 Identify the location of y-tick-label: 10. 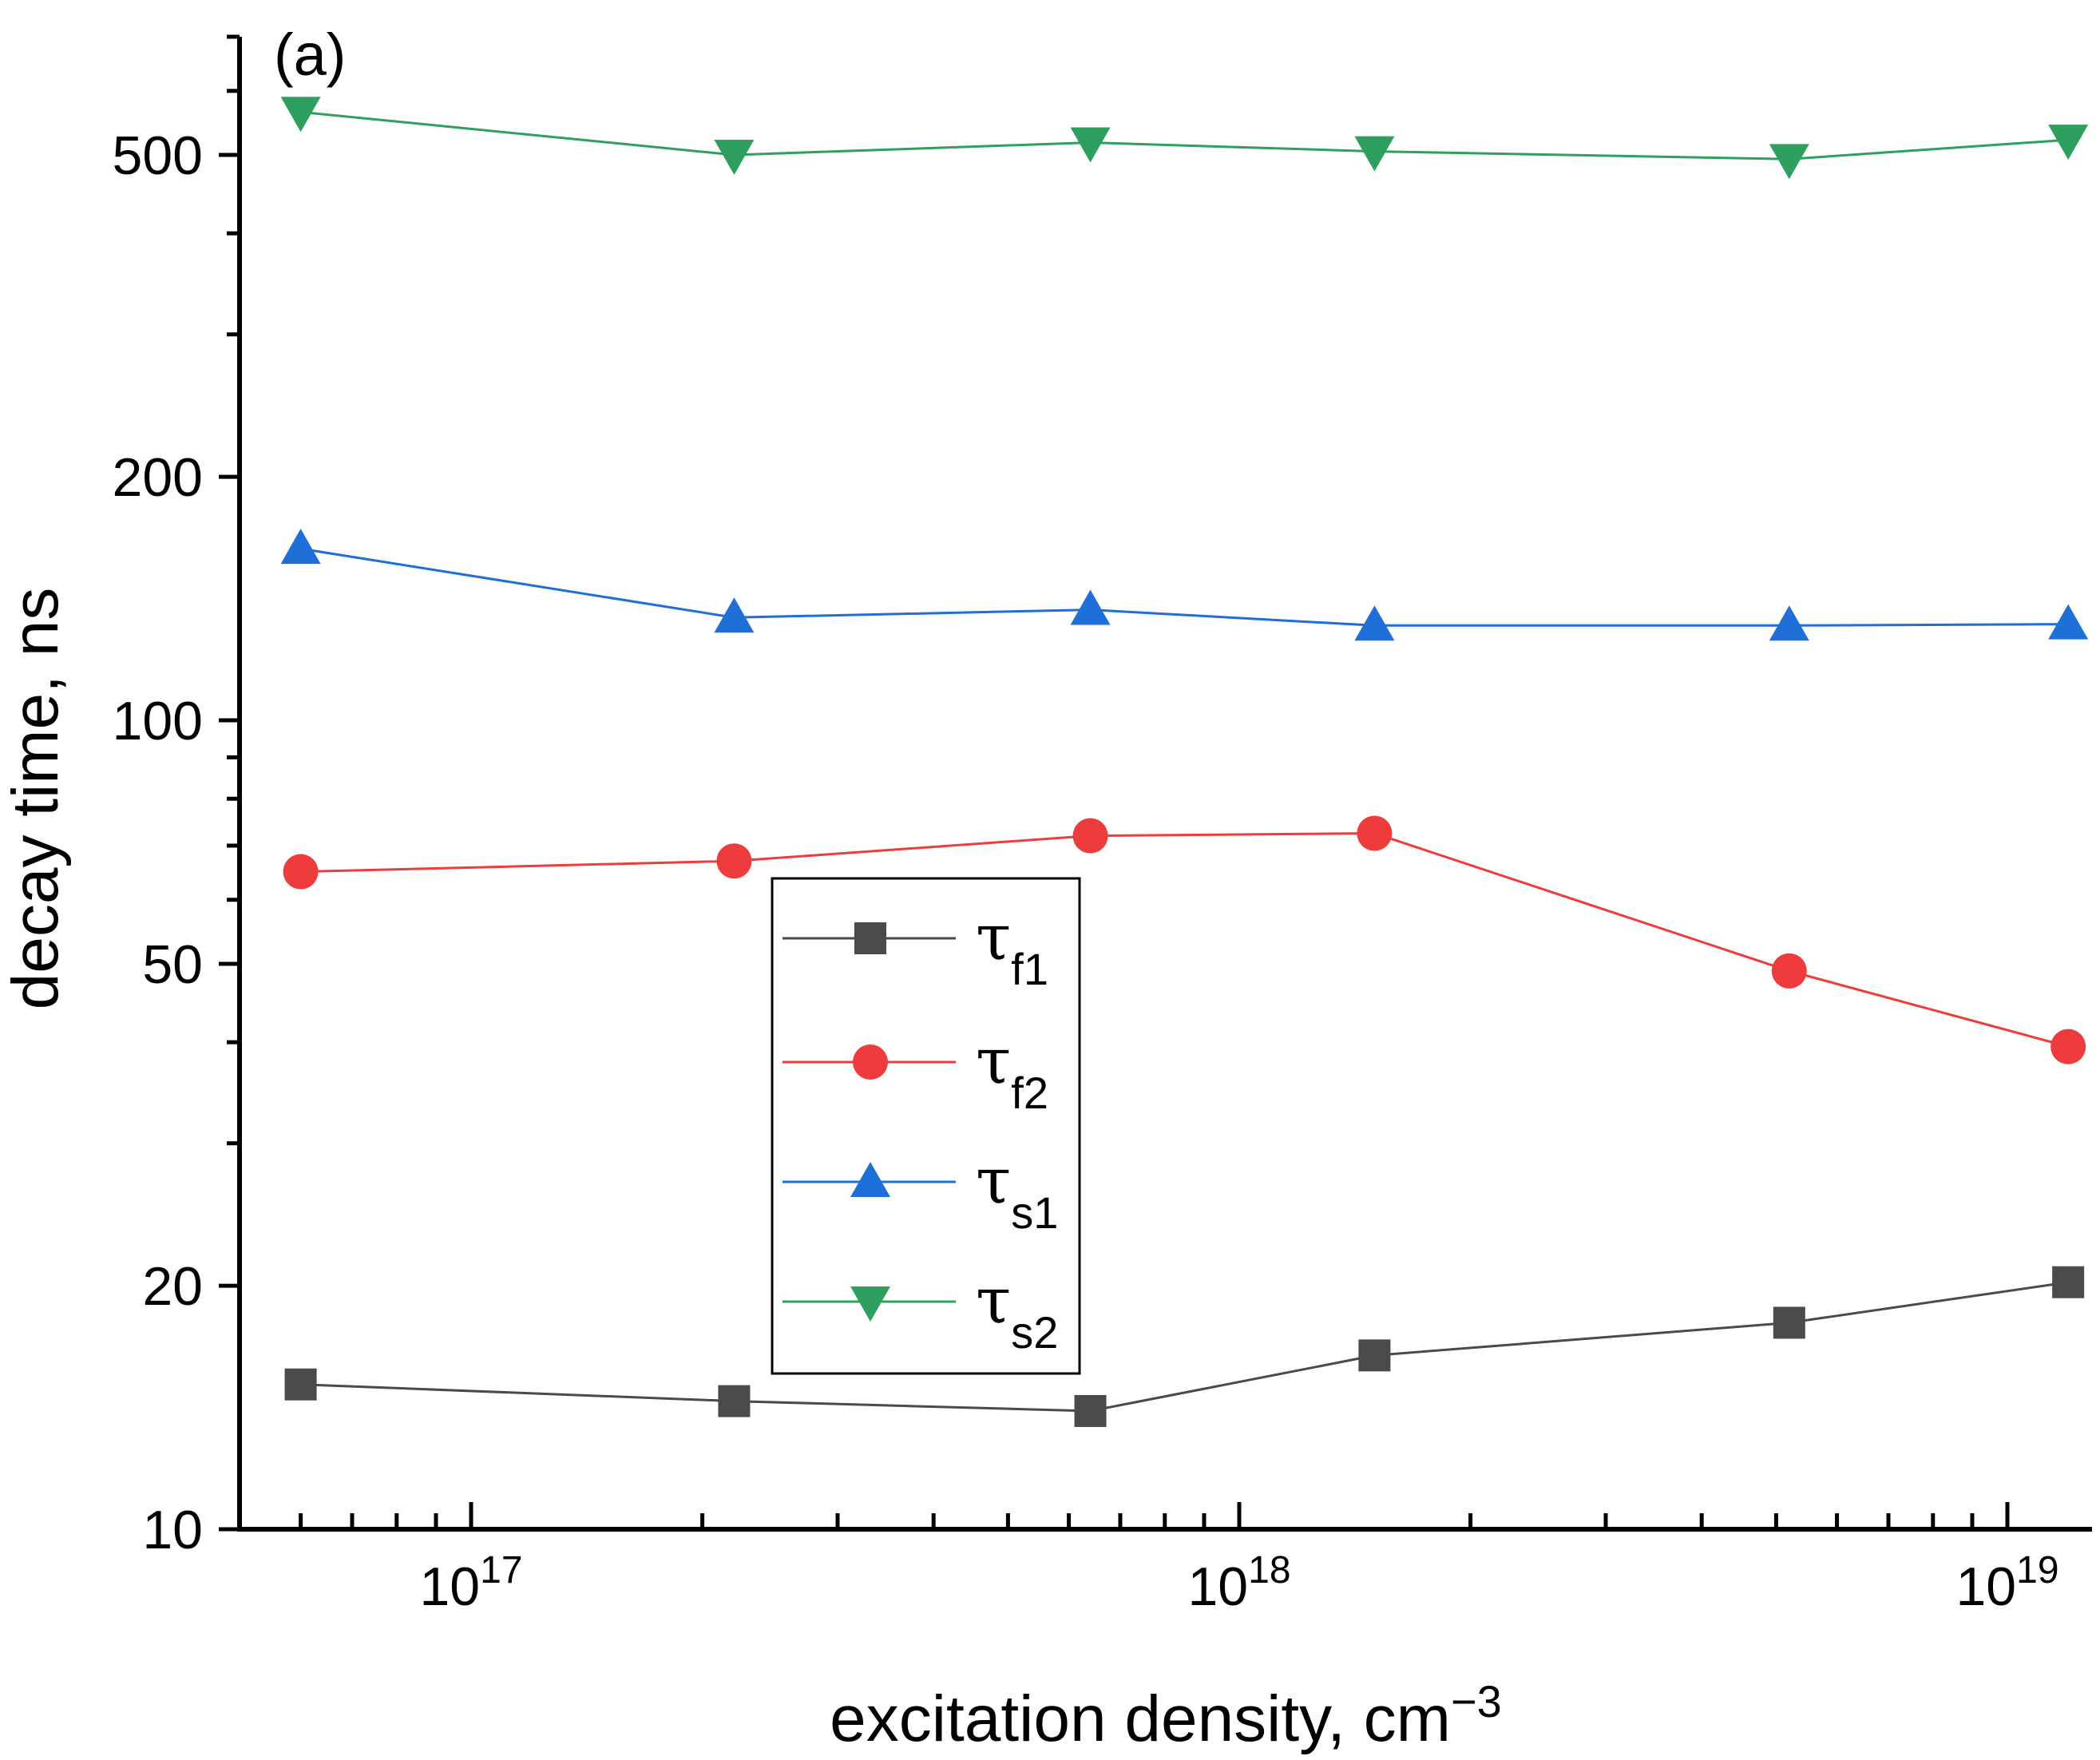
(172, 1530).